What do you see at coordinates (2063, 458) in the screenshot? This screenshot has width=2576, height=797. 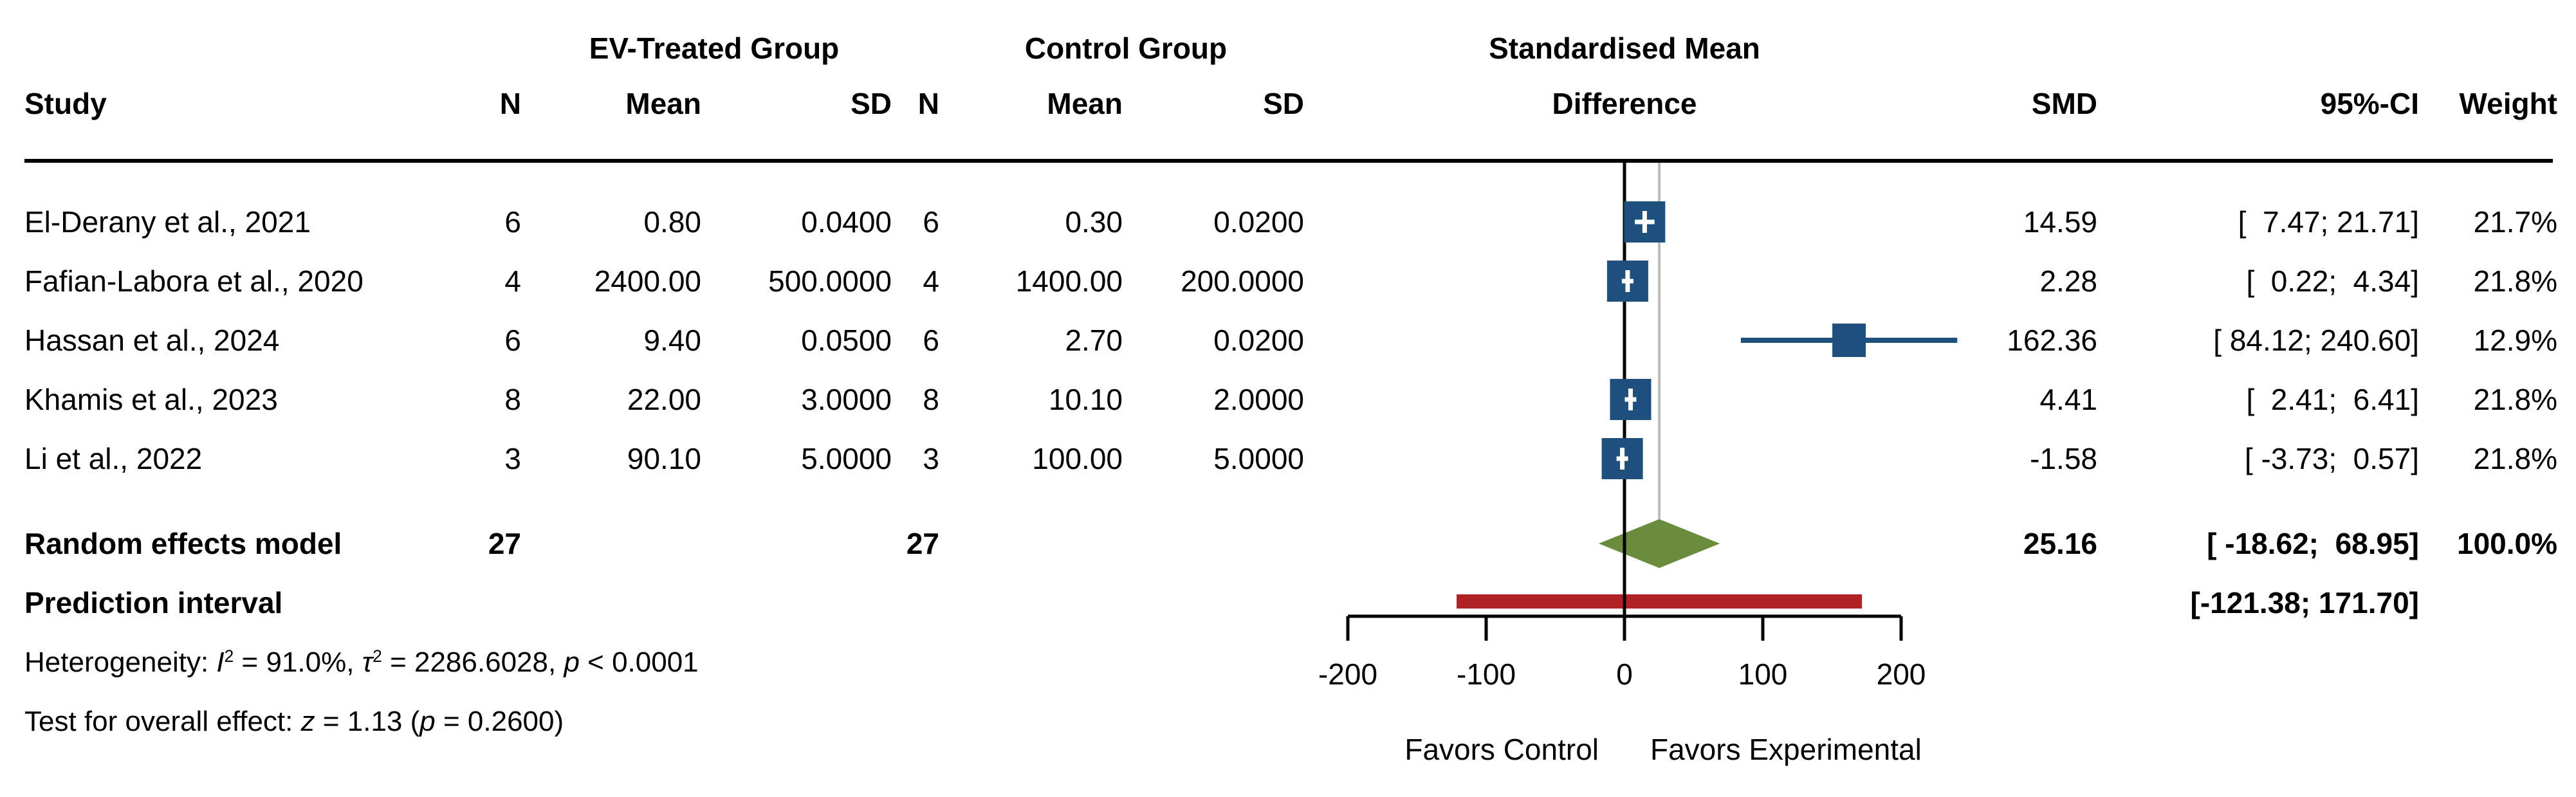 I see `smd-value: -1.58` at bounding box center [2063, 458].